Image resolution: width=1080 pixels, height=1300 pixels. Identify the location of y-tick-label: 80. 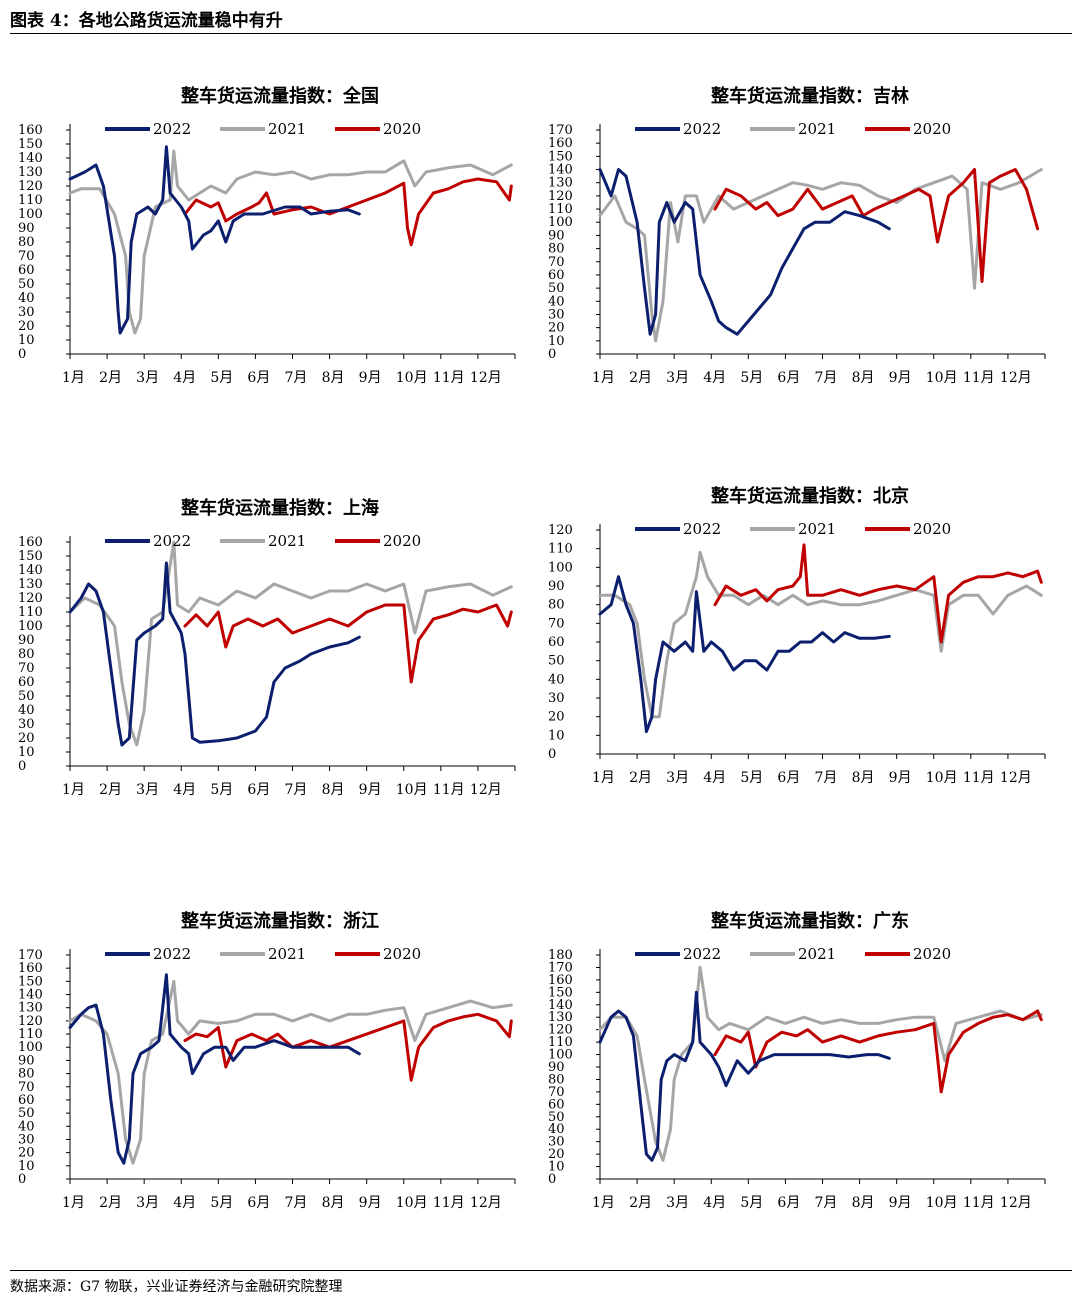
(556, 1079).